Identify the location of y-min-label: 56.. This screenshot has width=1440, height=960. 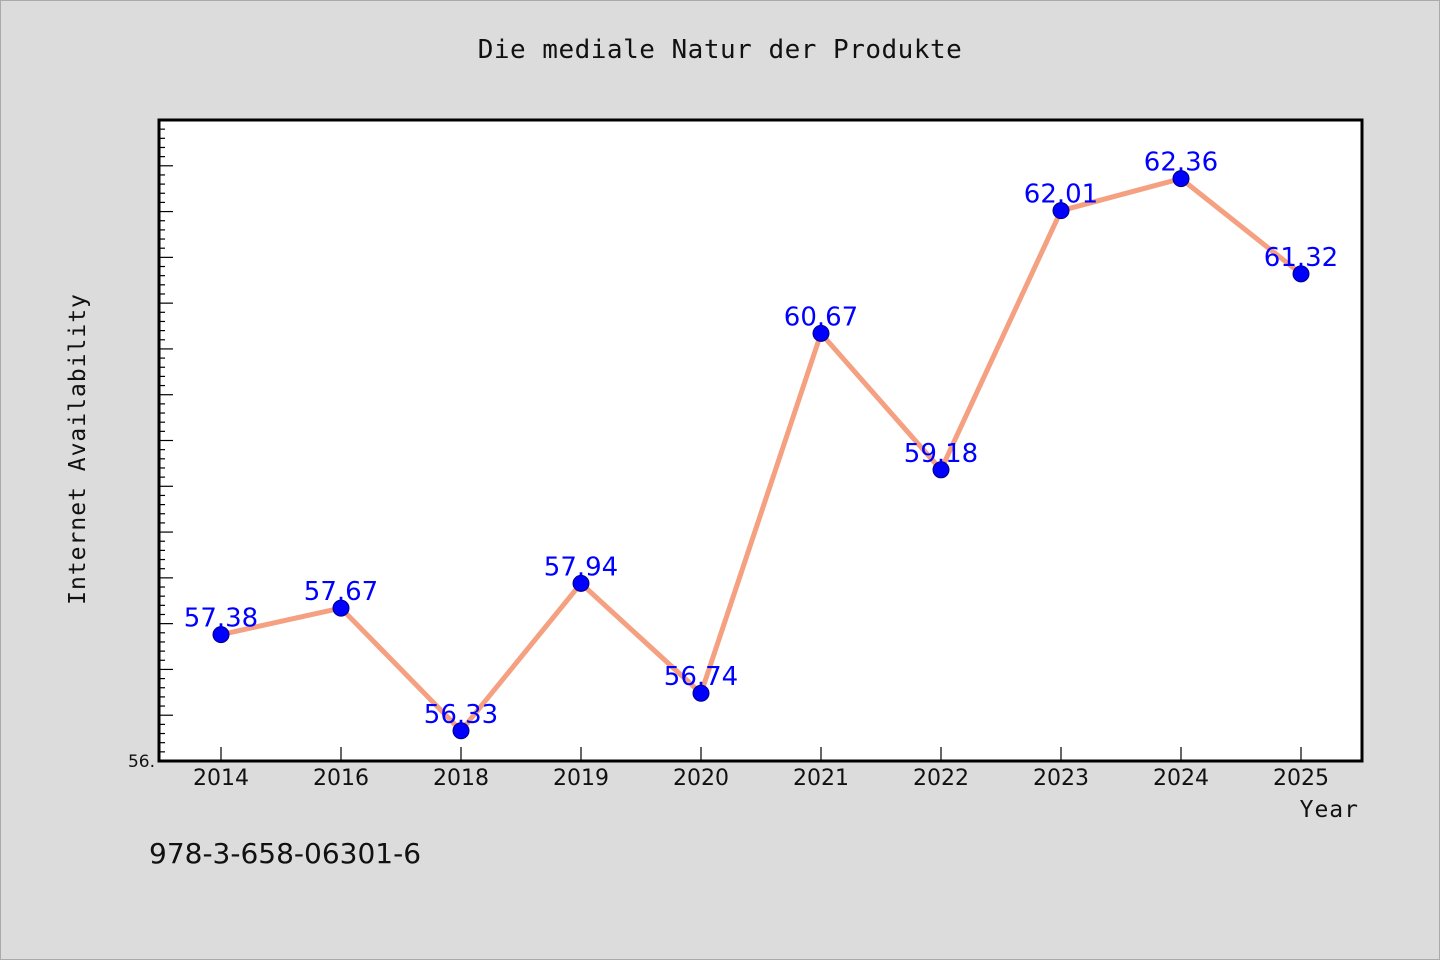
(141, 762).